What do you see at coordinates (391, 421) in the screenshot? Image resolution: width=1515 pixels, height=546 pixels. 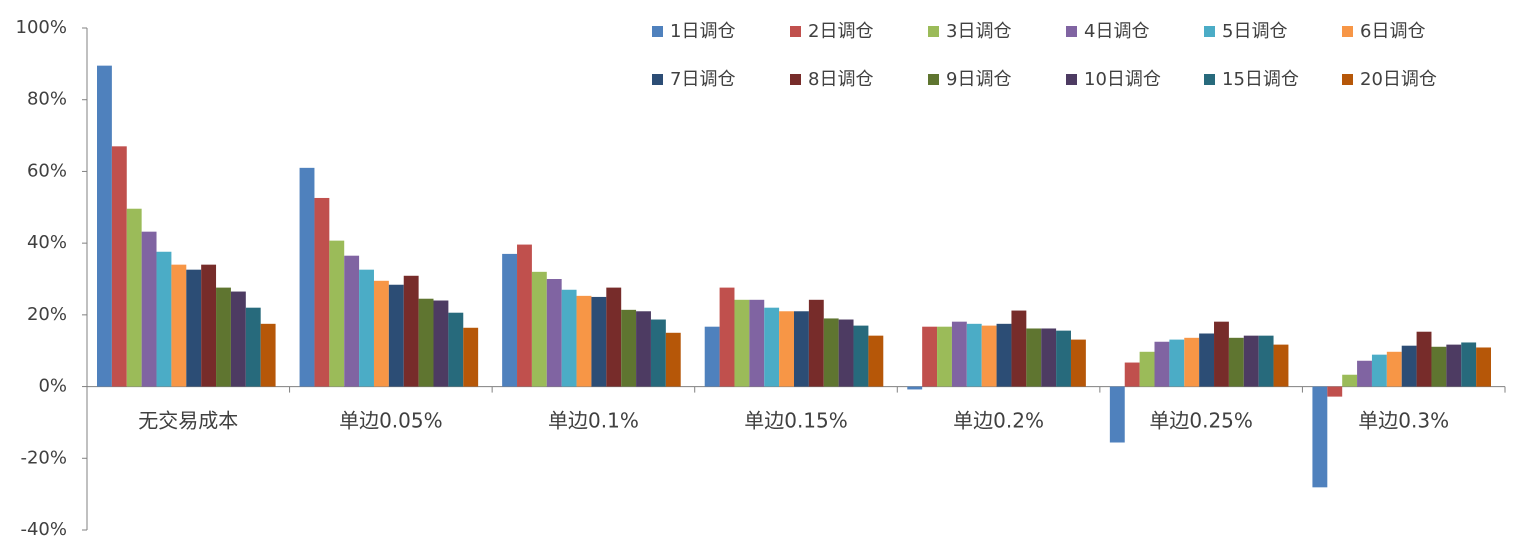 I see `x-tick-label: 单边0.05%` at bounding box center [391, 421].